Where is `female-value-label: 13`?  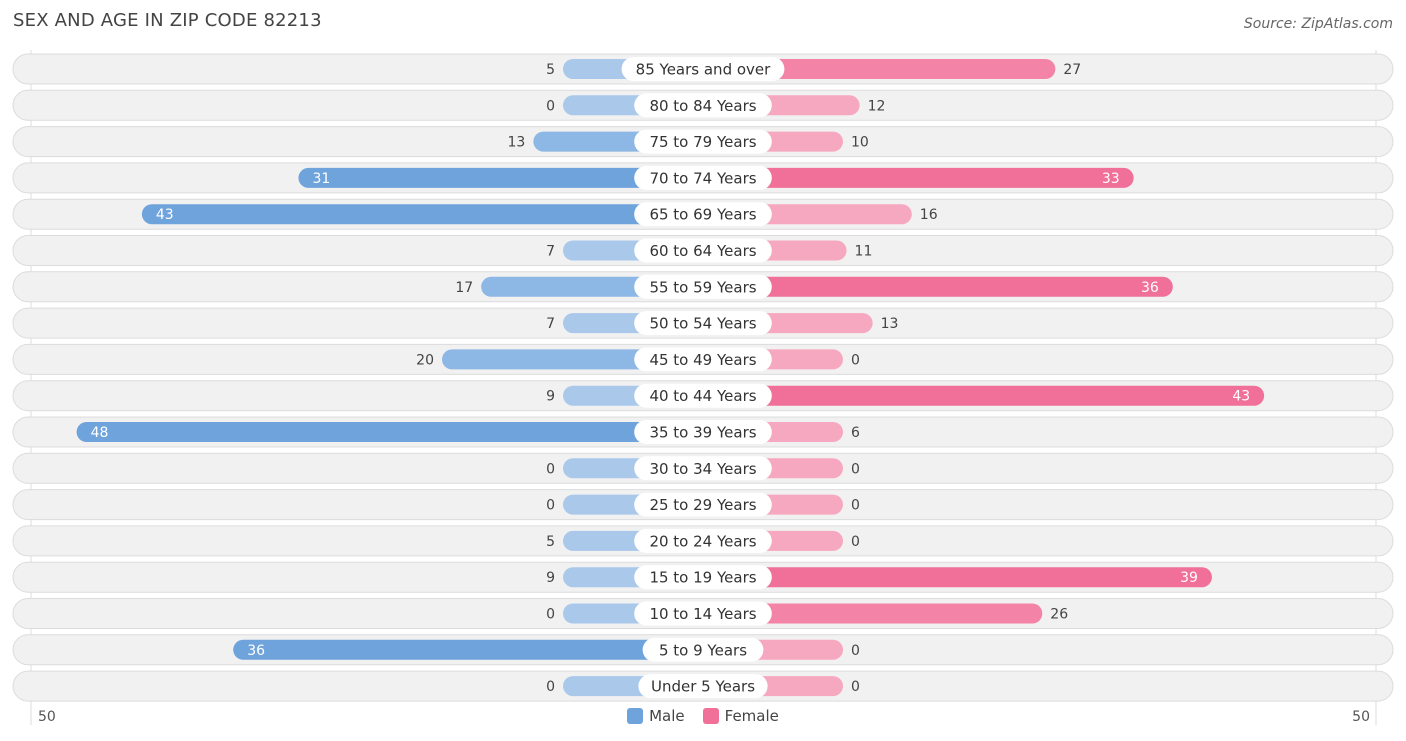
female-value-label: 13 is located at coordinates (890, 324).